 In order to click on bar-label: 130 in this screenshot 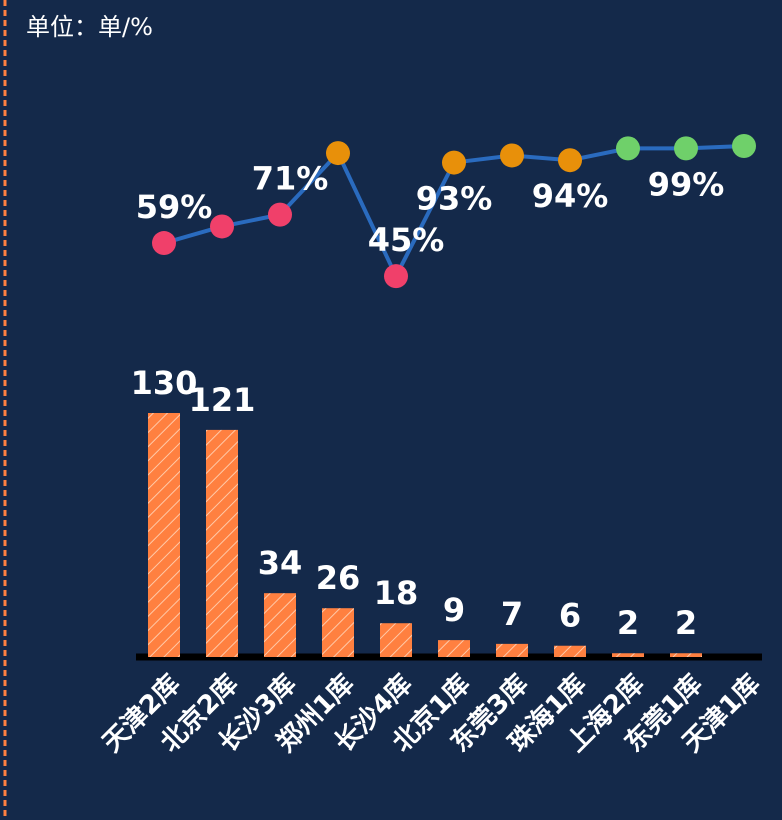, I will do `click(164, 383)`.